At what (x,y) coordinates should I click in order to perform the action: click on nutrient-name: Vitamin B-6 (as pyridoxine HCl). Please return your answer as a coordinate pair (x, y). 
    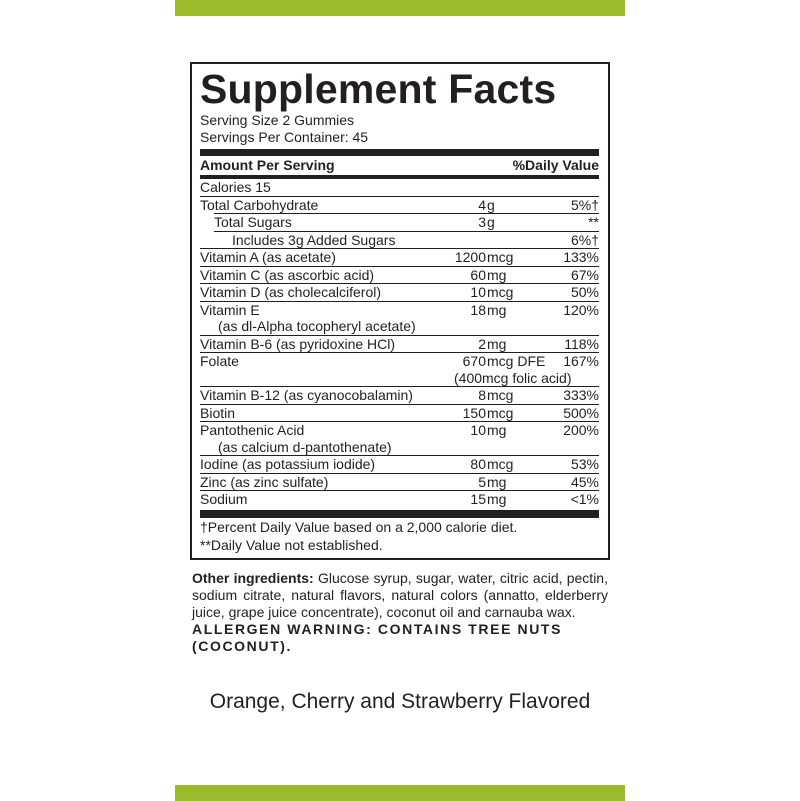
    Looking at the image, I should click on (298, 343).